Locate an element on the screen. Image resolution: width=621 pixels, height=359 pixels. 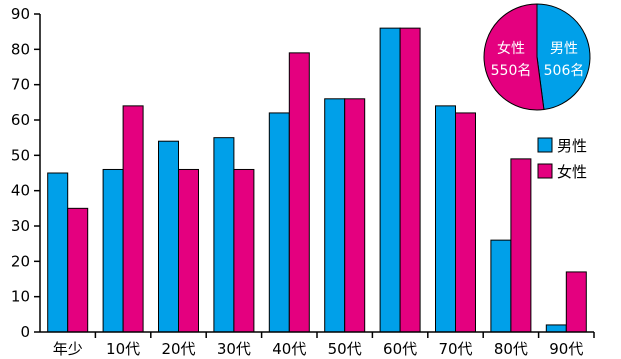
pie-slice-female is located at coordinates (514, 57).